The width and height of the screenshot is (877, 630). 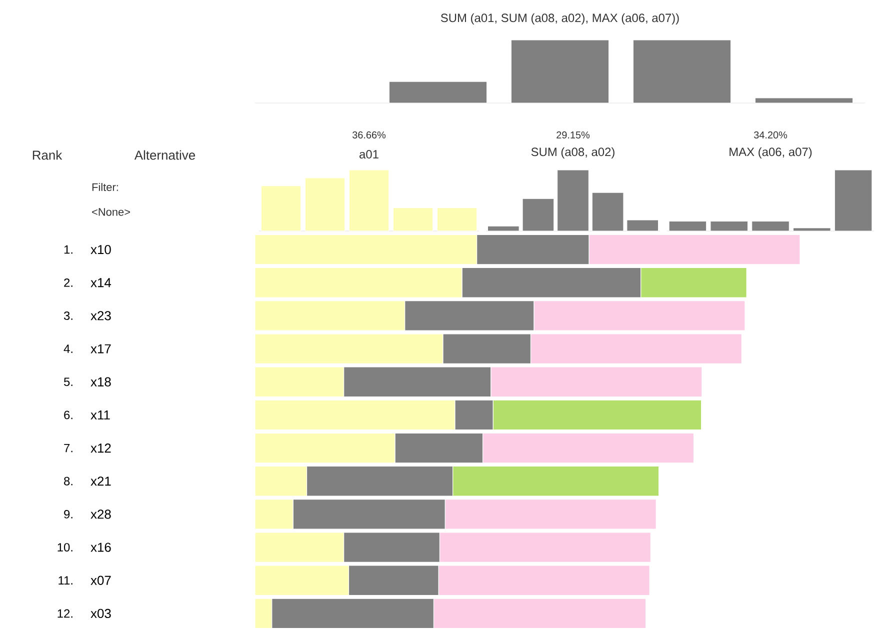 What do you see at coordinates (100, 580) in the screenshot?
I see `y-tick-label: x07` at bounding box center [100, 580].